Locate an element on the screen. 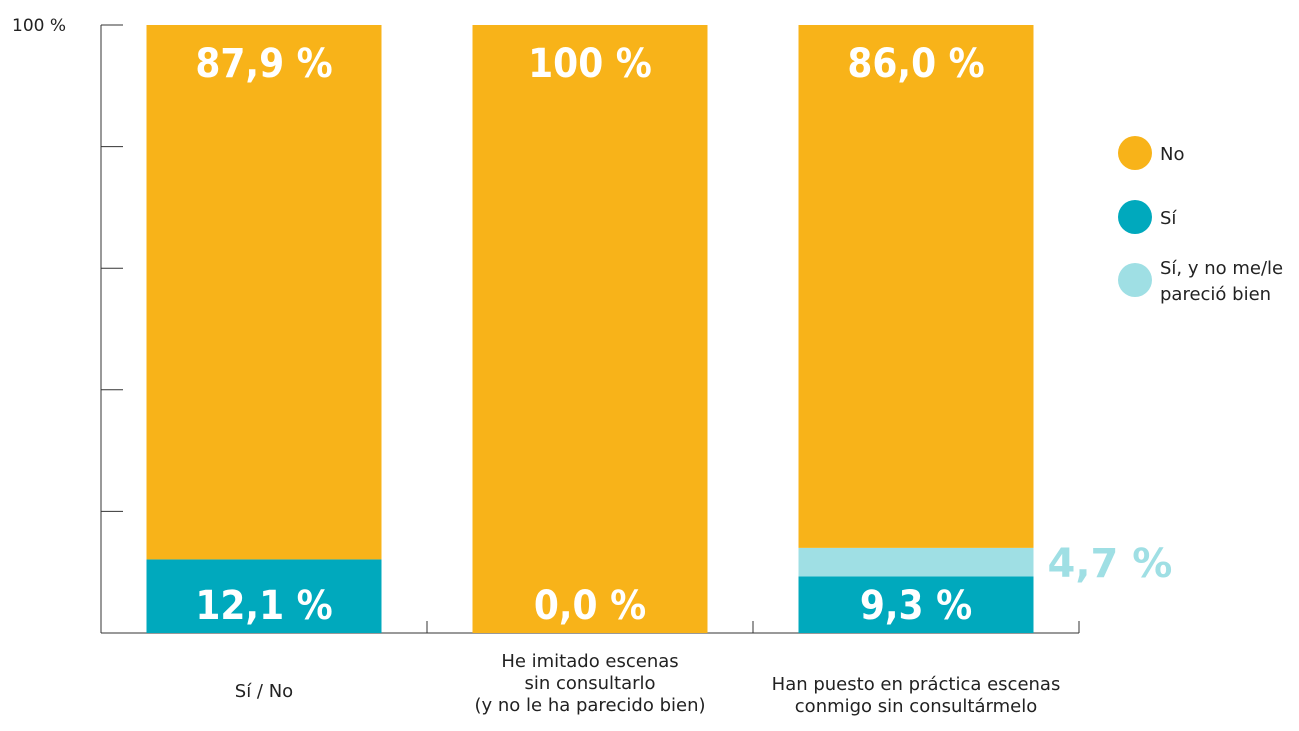  category-label: Sí / No is located at coordinates (264, 691).